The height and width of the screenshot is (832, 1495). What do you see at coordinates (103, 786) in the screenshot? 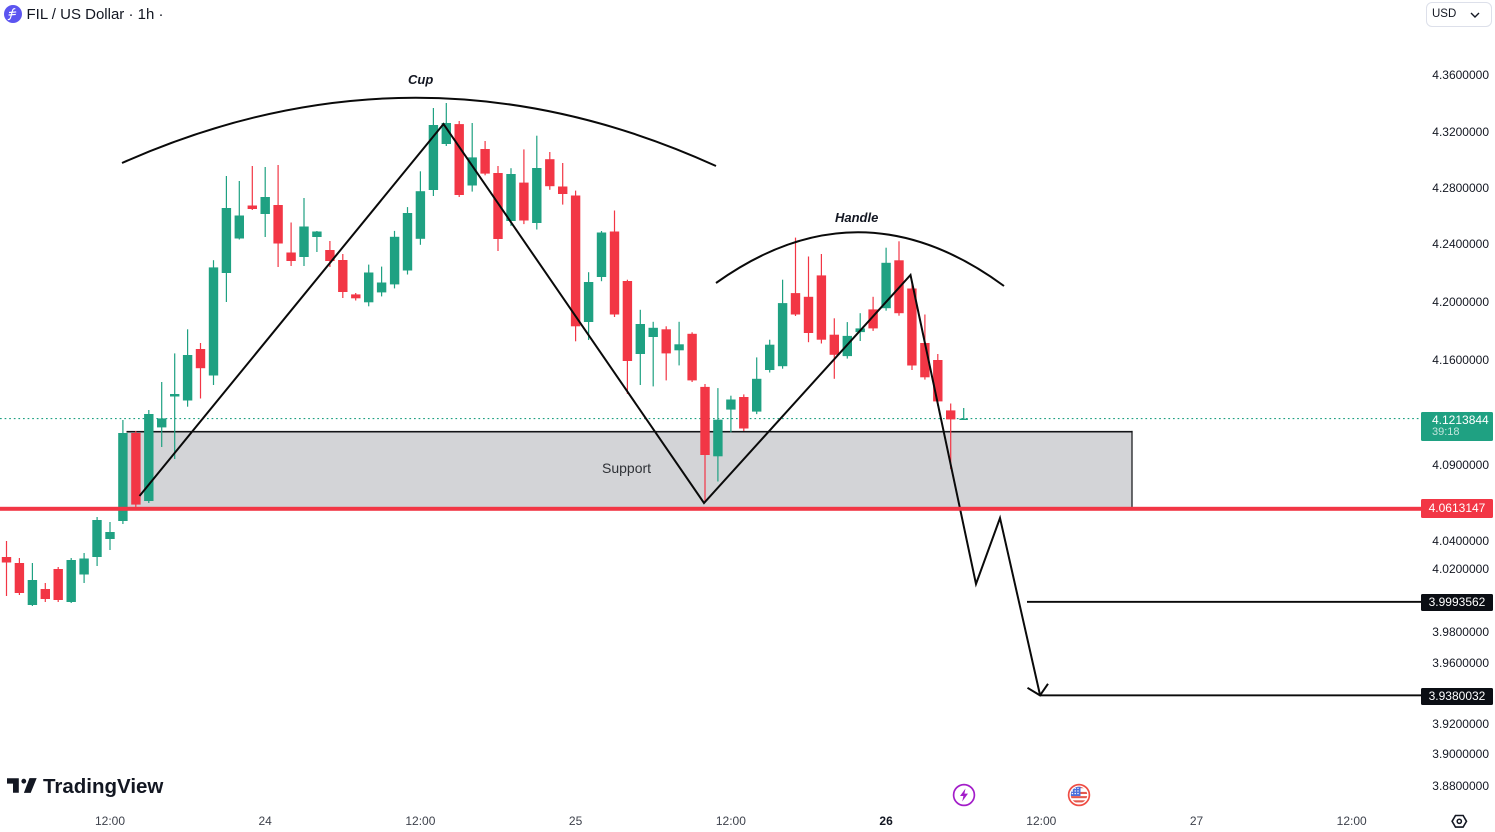
I see `svg-text: TradingView` at bounding box center [103, 786].